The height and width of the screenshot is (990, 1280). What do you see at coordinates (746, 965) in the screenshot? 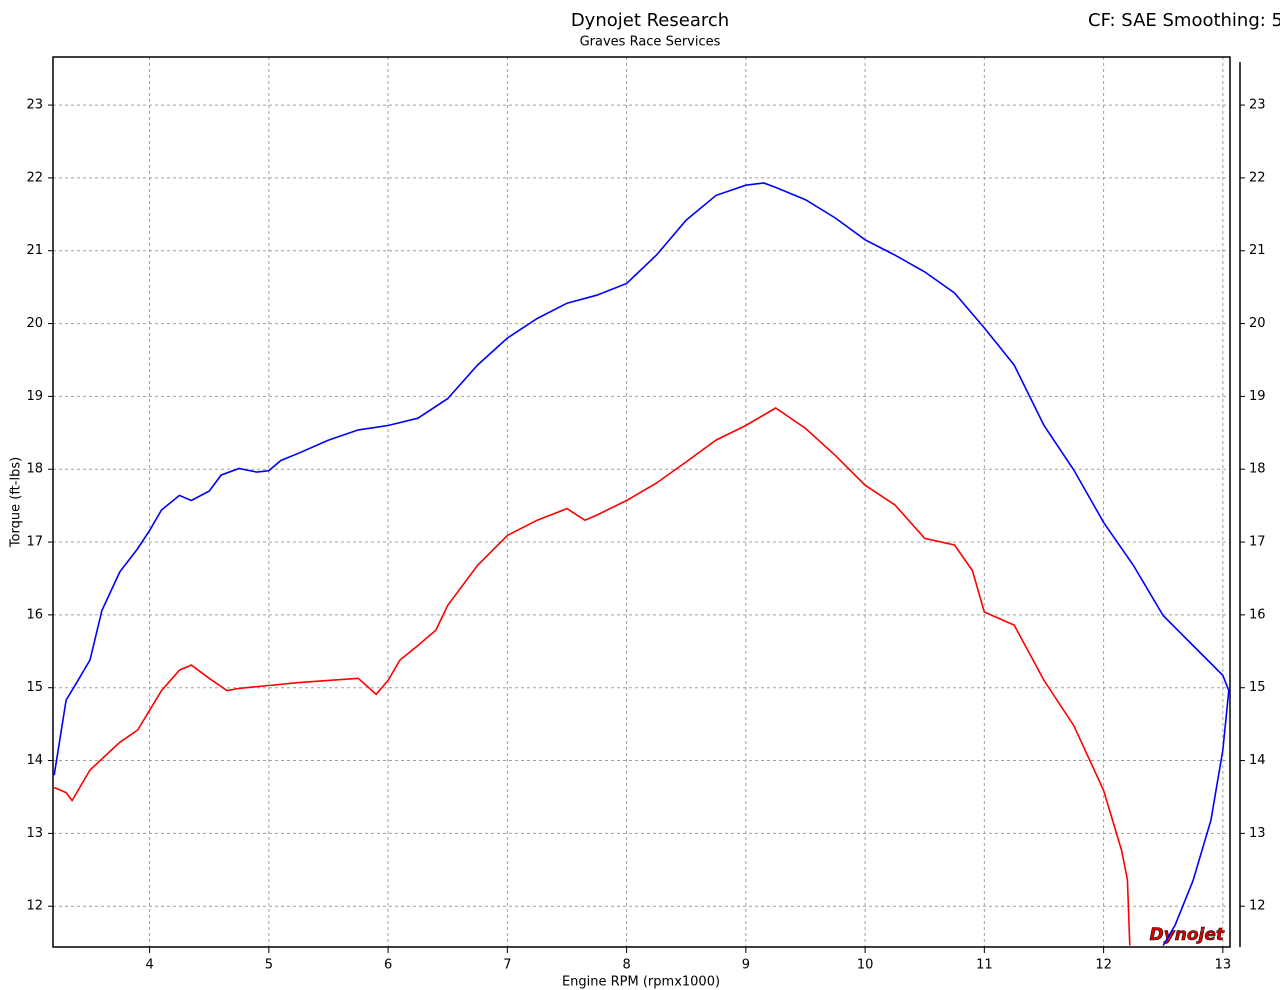
I see `x-tick-label: 9` at bounding box center [746, 965].